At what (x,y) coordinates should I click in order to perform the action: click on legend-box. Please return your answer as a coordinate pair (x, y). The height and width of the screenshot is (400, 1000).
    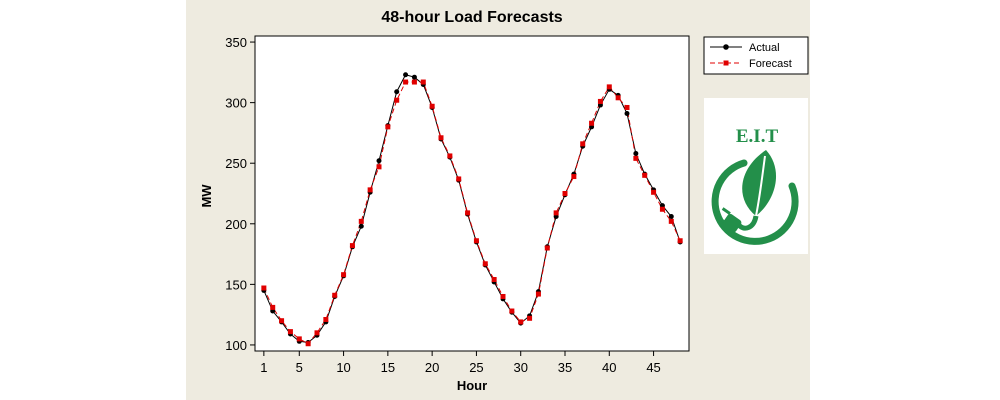
    Looking at the image, I should click on (756, 55).